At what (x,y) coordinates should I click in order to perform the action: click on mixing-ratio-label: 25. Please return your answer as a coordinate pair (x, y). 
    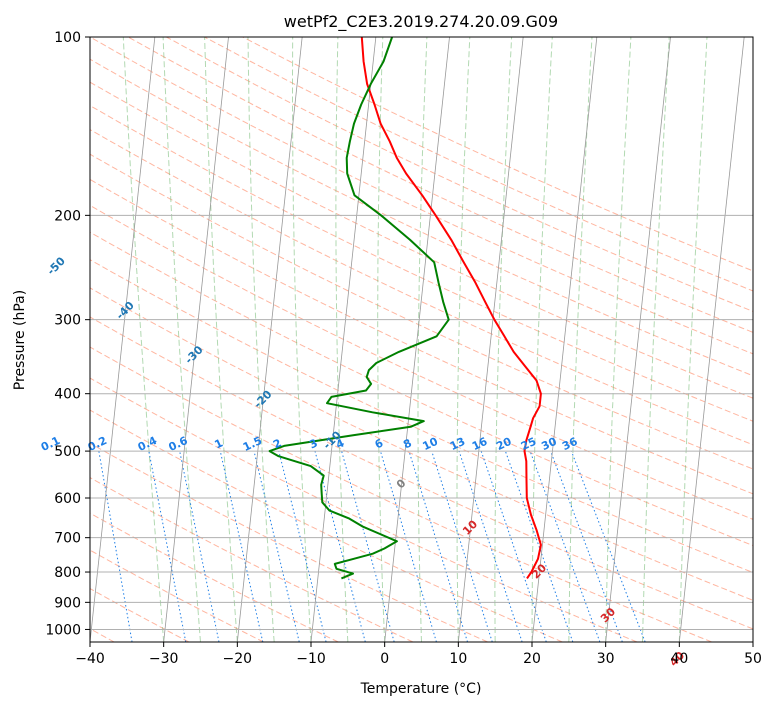
    Looking at the image, I should click on (528, 444).